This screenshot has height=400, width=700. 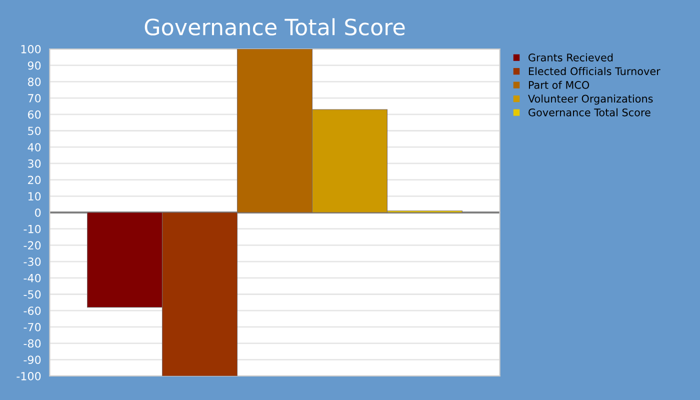 I want to click on legend-label: Part of MCO, so click(x=559, y=84).